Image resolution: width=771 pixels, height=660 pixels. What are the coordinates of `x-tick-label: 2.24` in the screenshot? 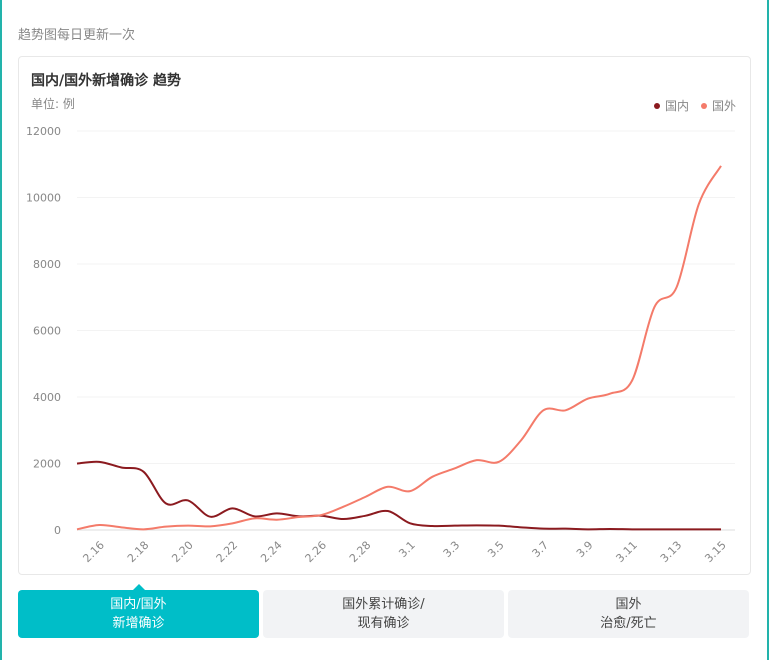 It's located at (271, 552).